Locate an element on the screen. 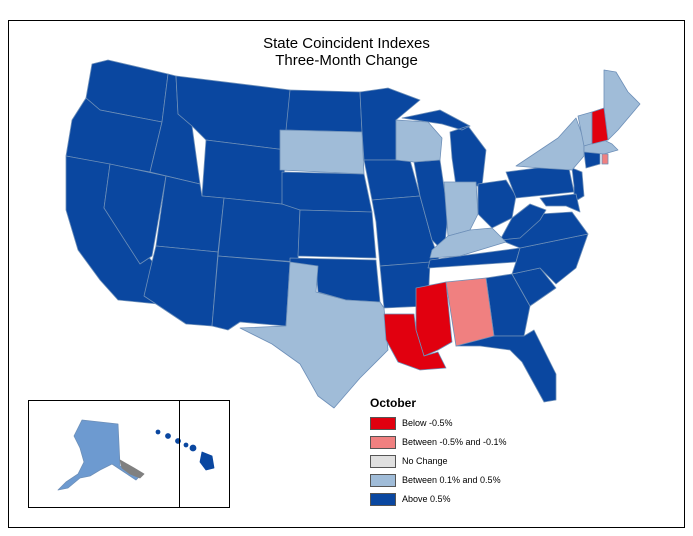 The image size is (693, 536). inset-box is located at coordinates (129, 454).